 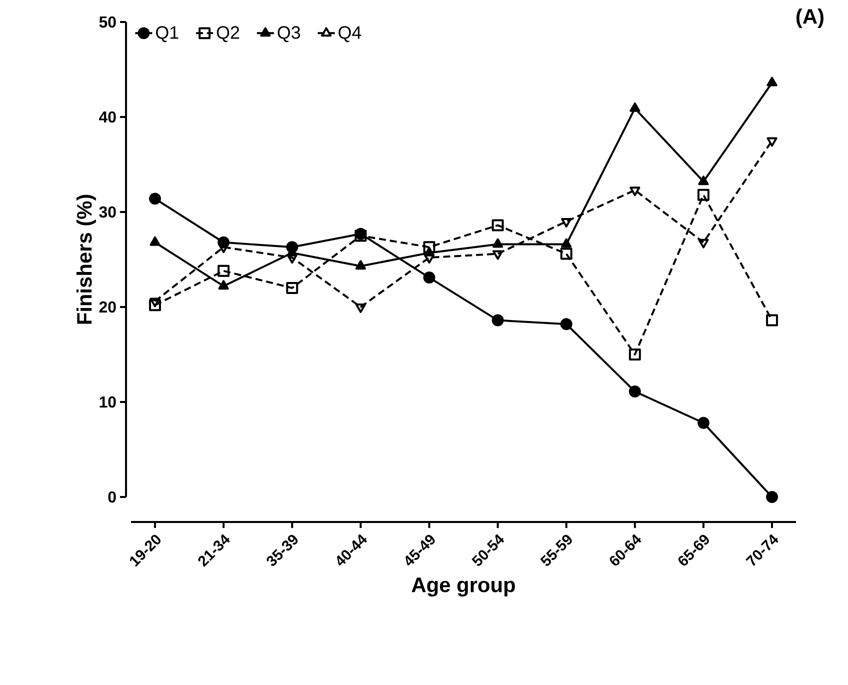 What do you see at coordinates (107, 117) in the screenshot?
I see `y-tick-label: 40` at bounding box center [107, 117].